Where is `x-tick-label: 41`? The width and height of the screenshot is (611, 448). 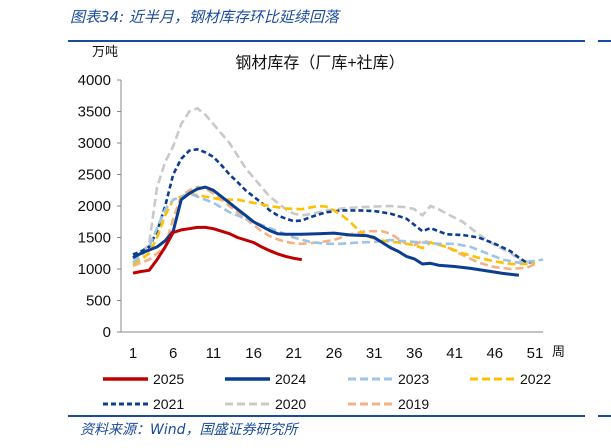
x-tick-label: 41 is located at coordinates (454, 353).